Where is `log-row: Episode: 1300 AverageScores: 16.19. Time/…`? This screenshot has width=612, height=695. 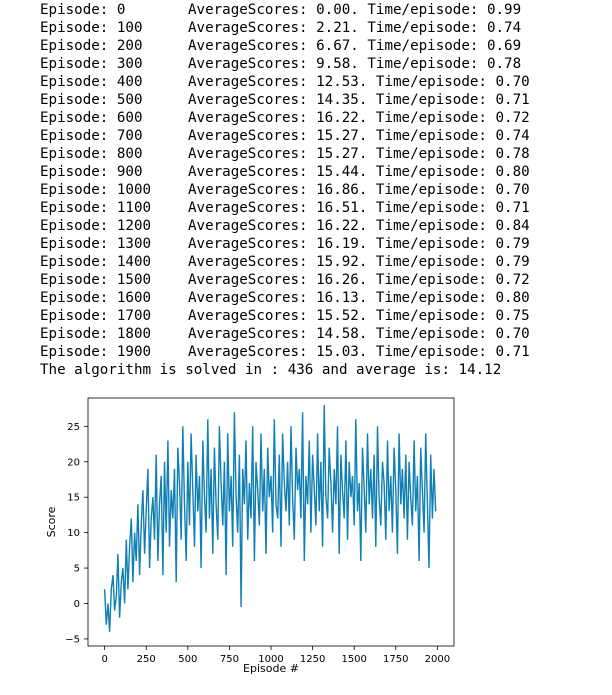
log-row: Episode: 1300 AverageScores: 16.19. Time/… is located at coordinates (285, 244).